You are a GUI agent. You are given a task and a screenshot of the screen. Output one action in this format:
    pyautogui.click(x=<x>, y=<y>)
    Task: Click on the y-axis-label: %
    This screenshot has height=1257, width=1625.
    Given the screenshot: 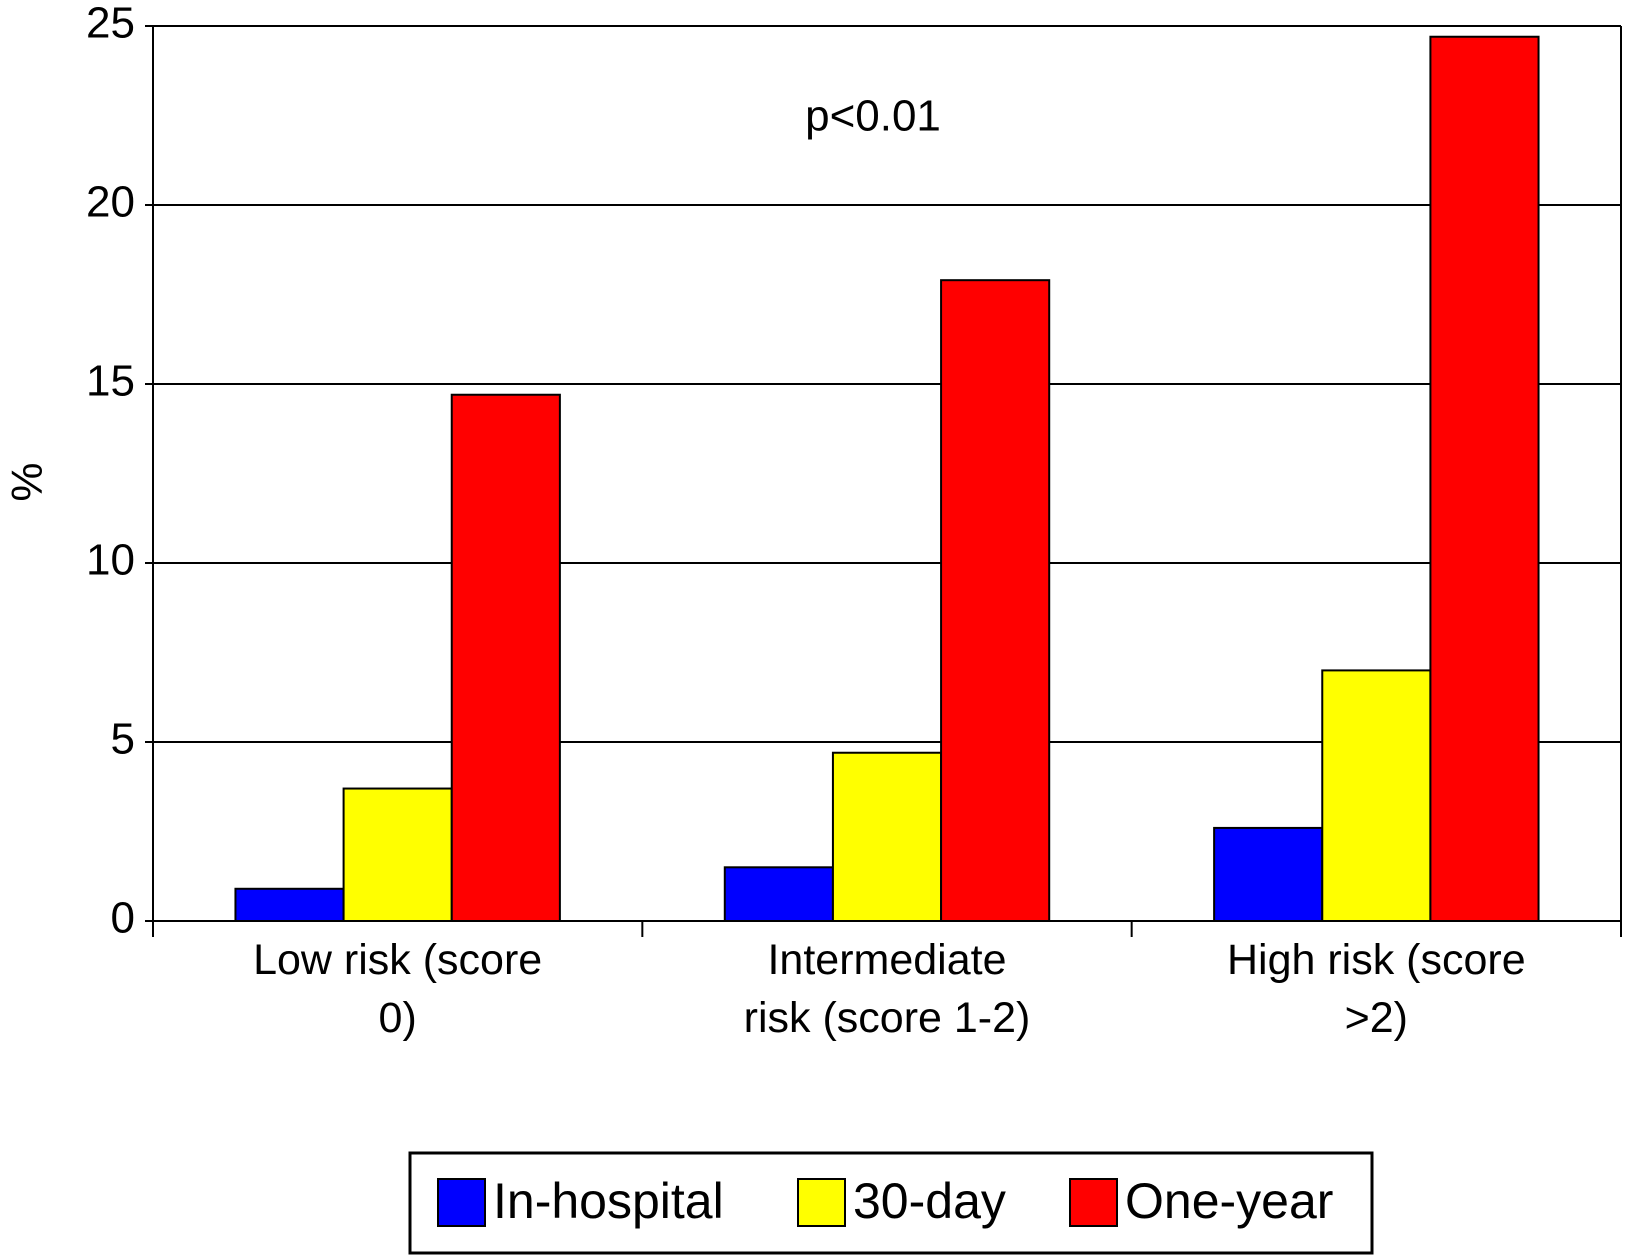 What is the action you would take?
    pyautogui.click(x=27, y=481)
    